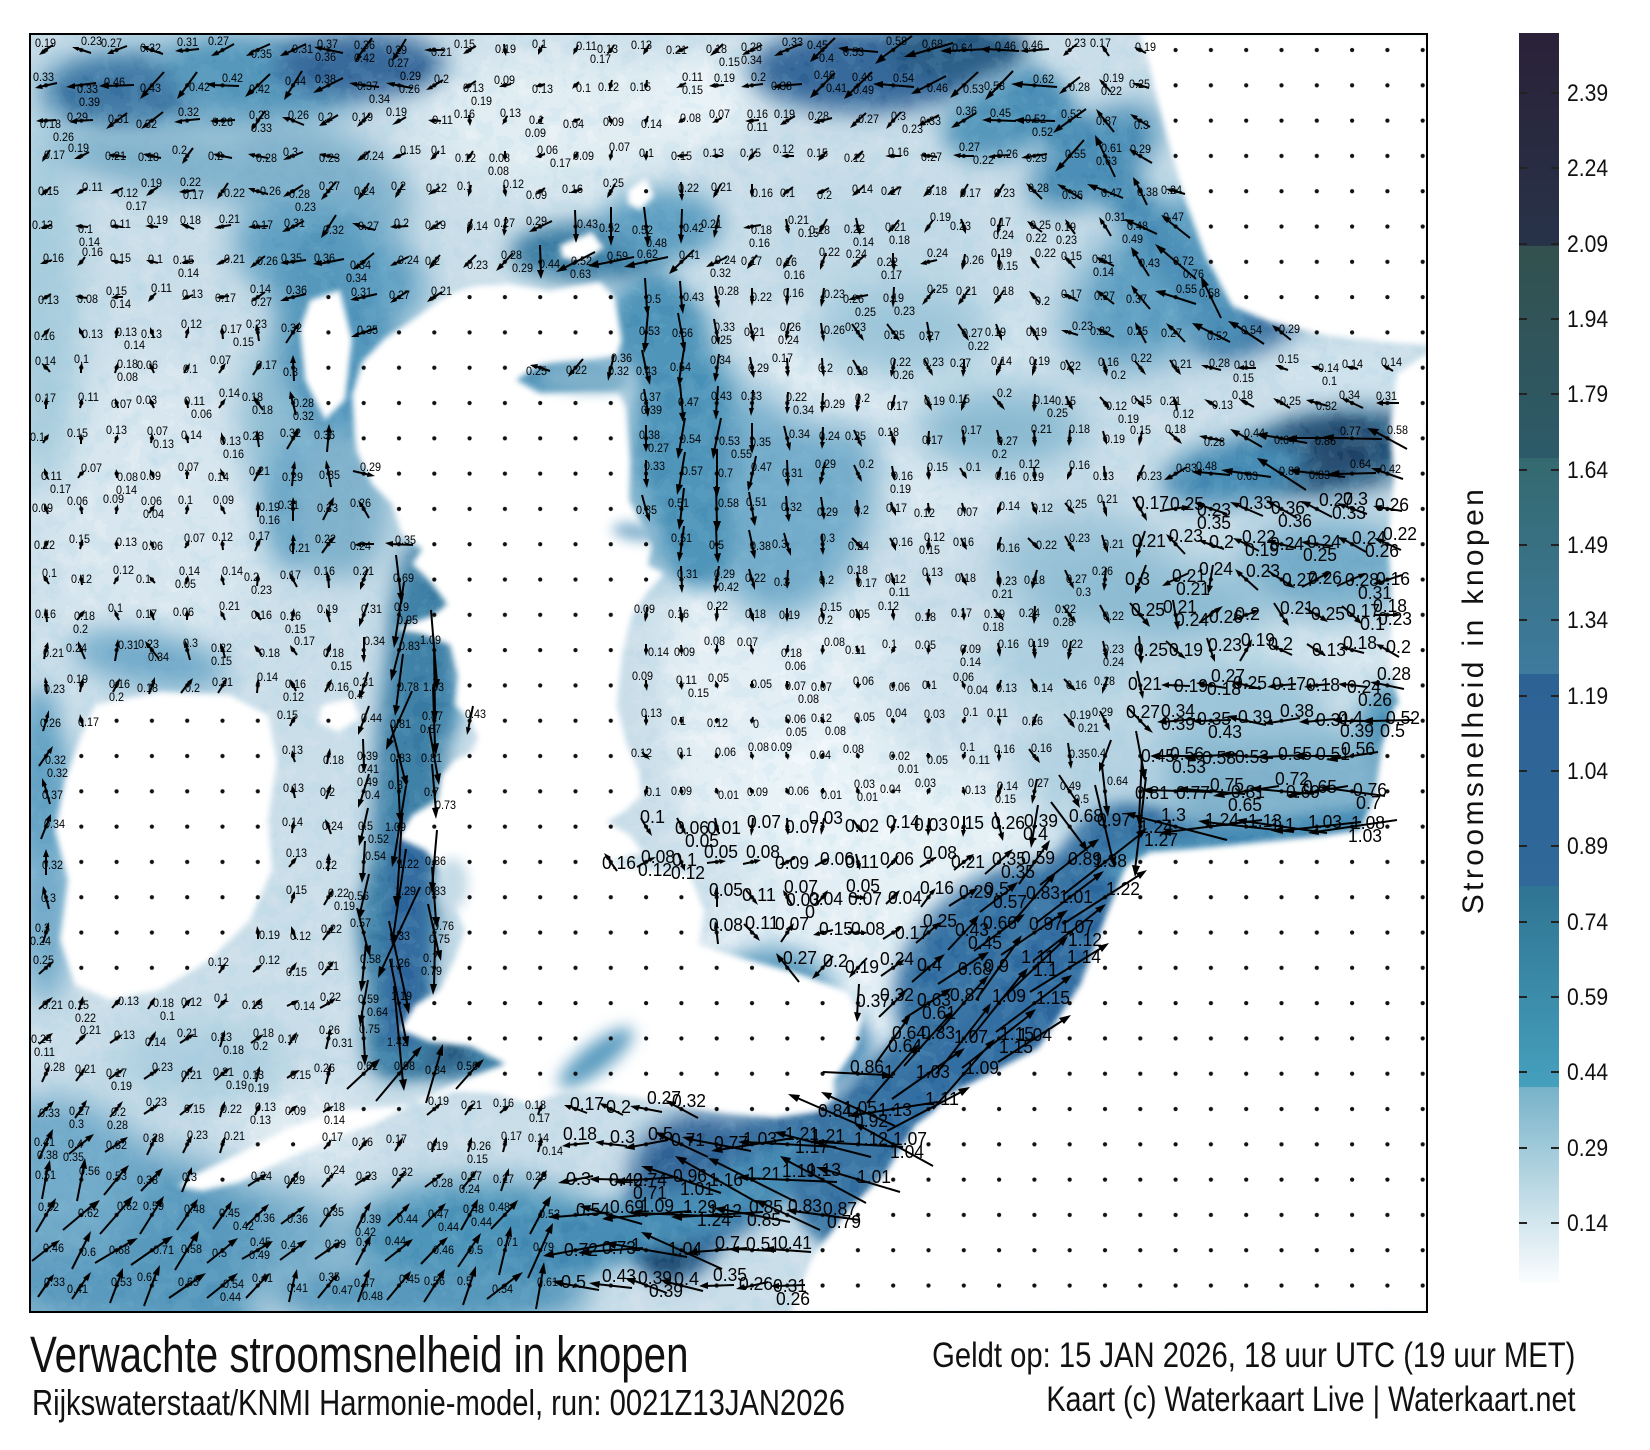 The image size is (1650, 1450). I want to click on svg-text: 0.33, so click(654, 466).